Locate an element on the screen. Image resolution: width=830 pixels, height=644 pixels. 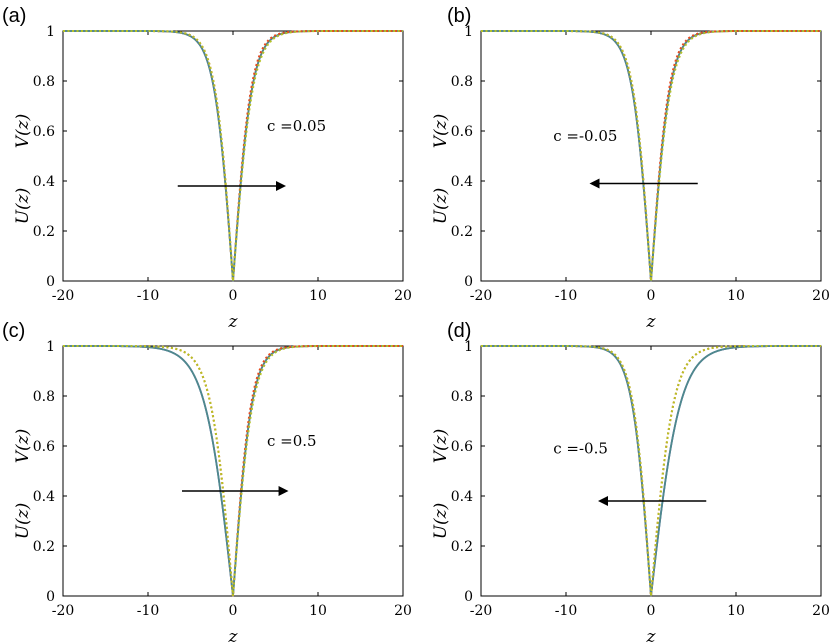
c-annotation: c =-0.5 is located at coordinates (580, 449).